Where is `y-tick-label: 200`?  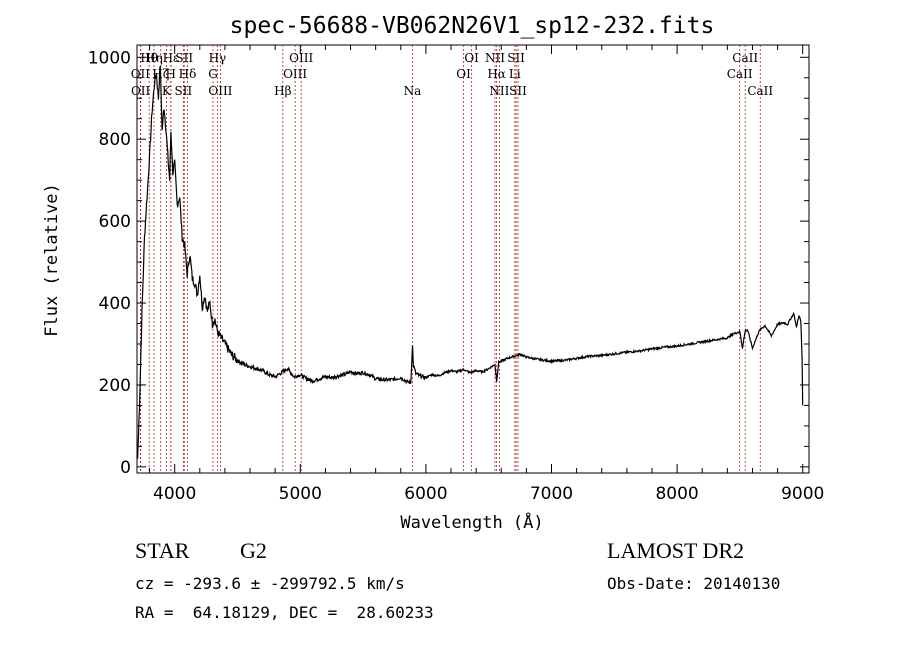
y-tick-label: 200 is located at coordinates (115, 386).